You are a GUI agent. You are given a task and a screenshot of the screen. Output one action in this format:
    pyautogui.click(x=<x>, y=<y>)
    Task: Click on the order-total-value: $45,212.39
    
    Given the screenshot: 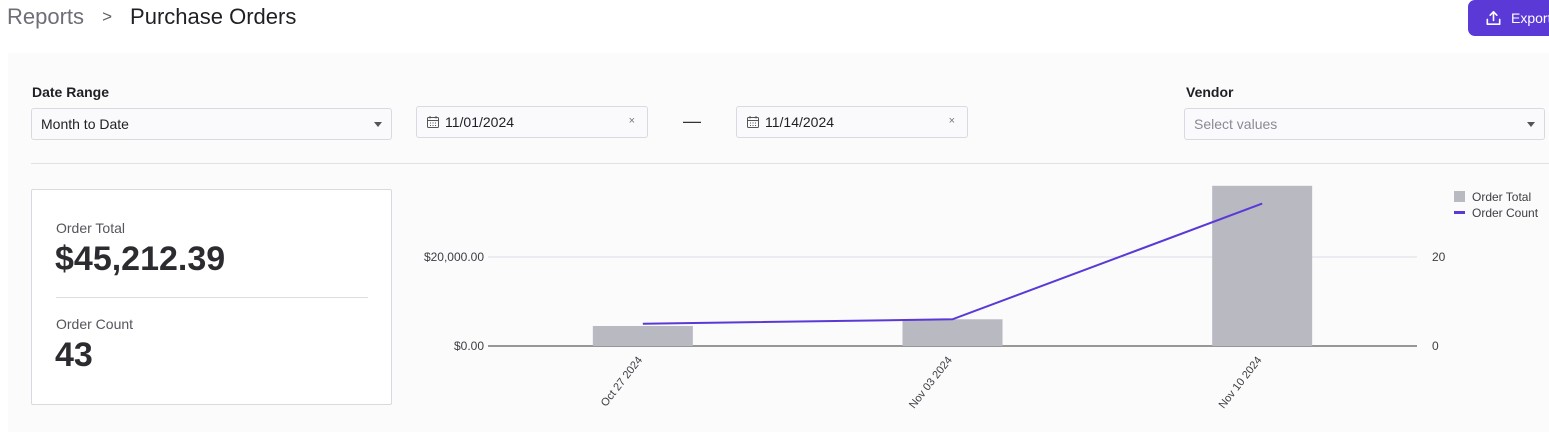 What is the action you would take?
    pyautogui.click(x=140, y=259)
    